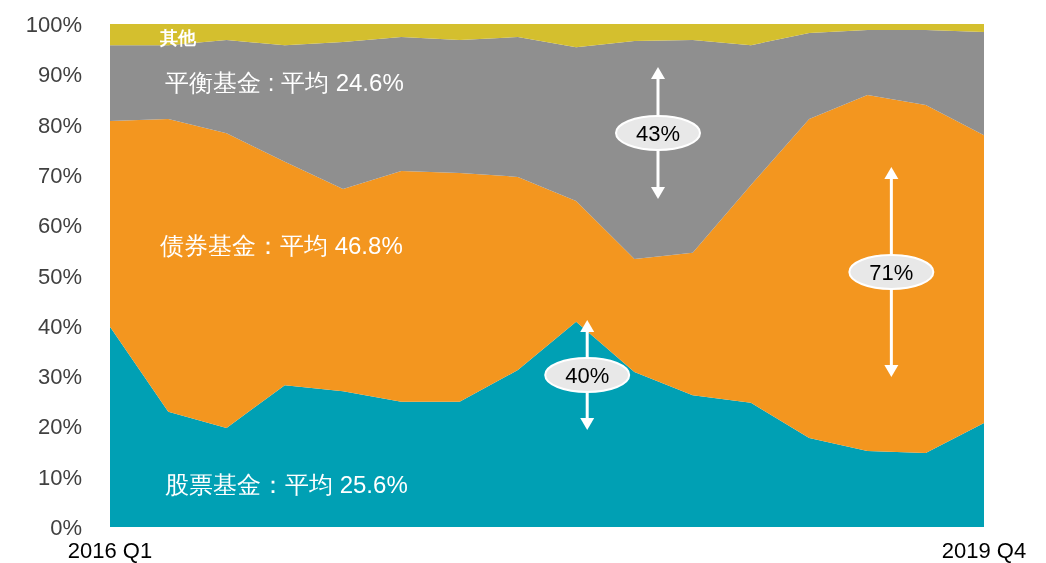 This screenshot has width=1046, height=563. What do you see at coordinates (59, 226) in the screenshot?
I see `y-tick-label: 60%` at bounding box center [59, 226].